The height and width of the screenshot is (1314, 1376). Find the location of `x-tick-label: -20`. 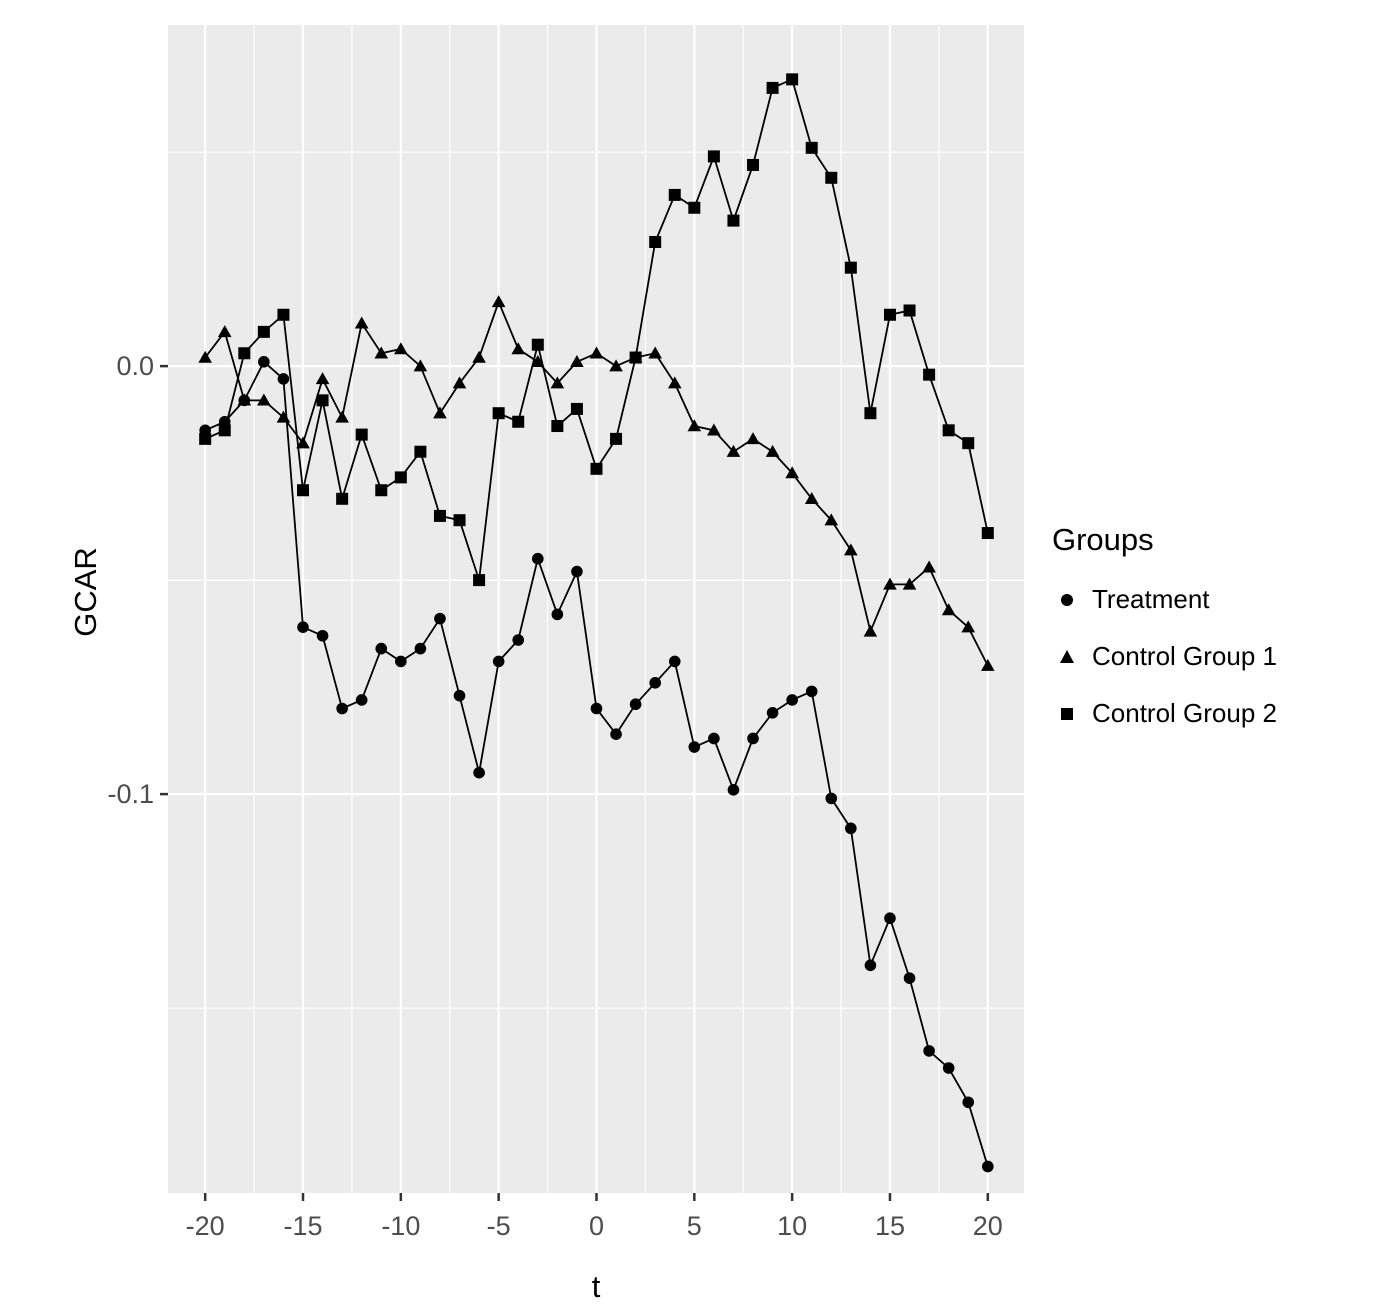

x-tick-label: -20 is located at coordinates (205, 1226).